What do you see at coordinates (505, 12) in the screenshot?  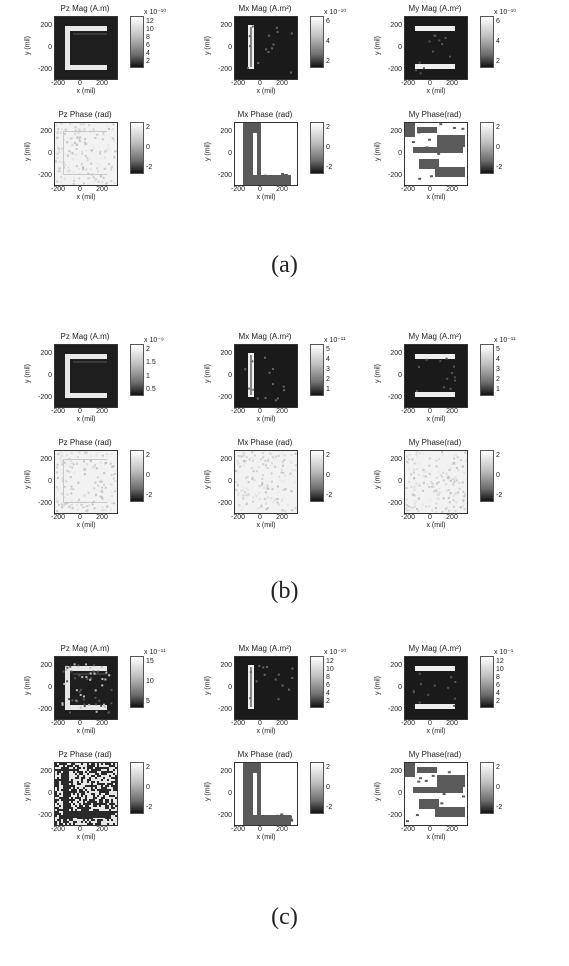 I see `colorbar-exponent: x 10⁻¹⁰` at bounding box center [505, 12].